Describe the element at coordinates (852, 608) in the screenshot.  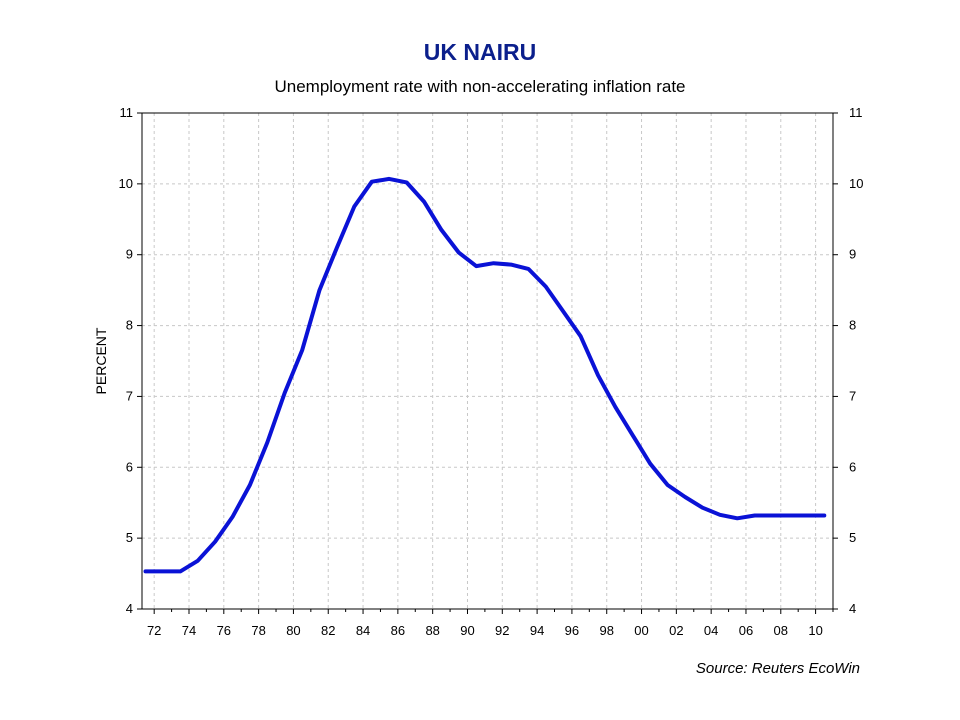
I see `y-tick-label-right: 4` at that location.